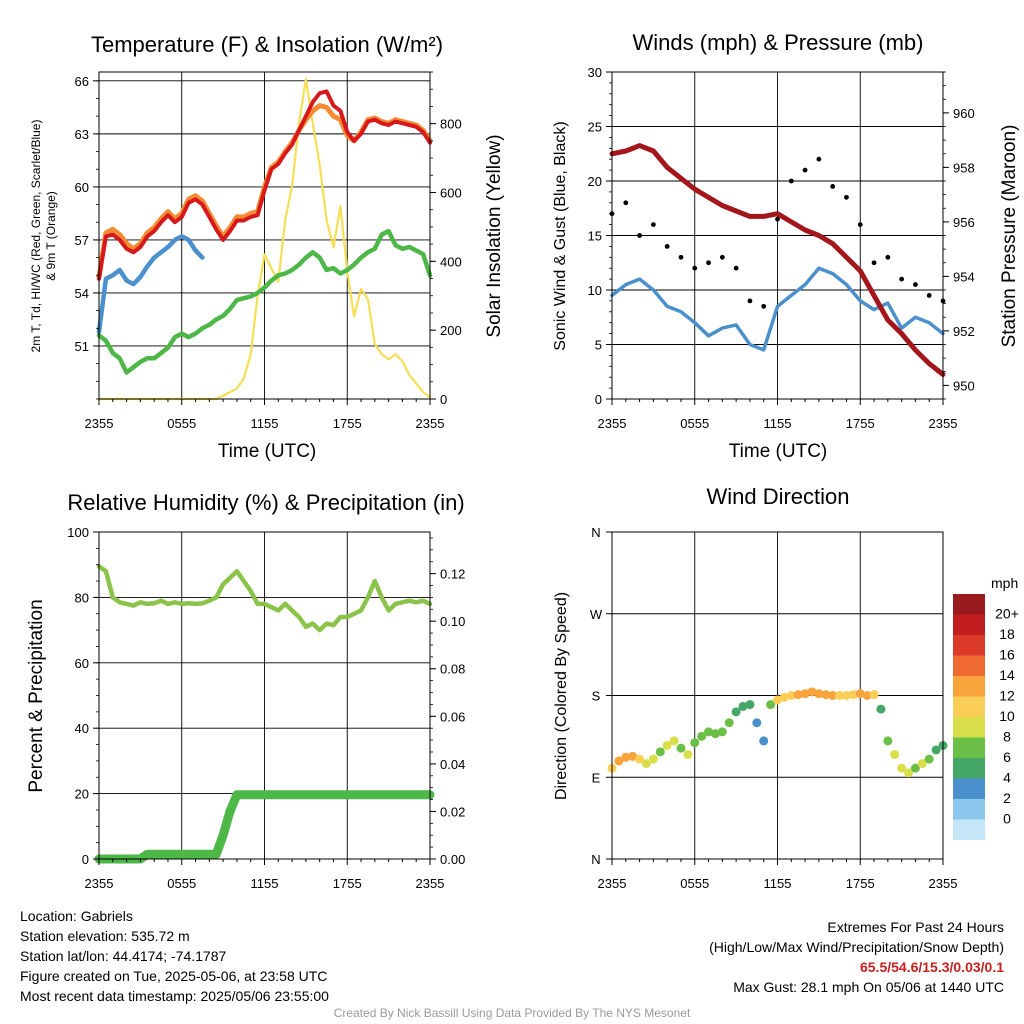 Image resolution: width=1024 pixels, height=1024 pixels. Describe the element at coordinates (264, 714) in the screenshot. I see `rh-series` at that location.